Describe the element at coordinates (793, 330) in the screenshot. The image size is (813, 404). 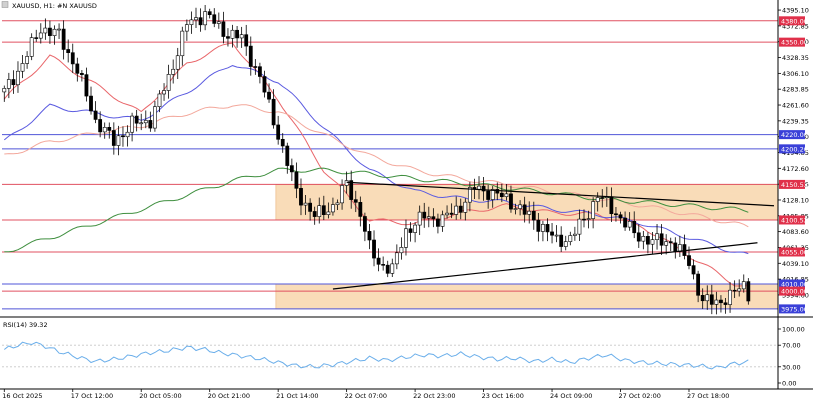
I see `rsi-tick-label: 100.00` at that location.